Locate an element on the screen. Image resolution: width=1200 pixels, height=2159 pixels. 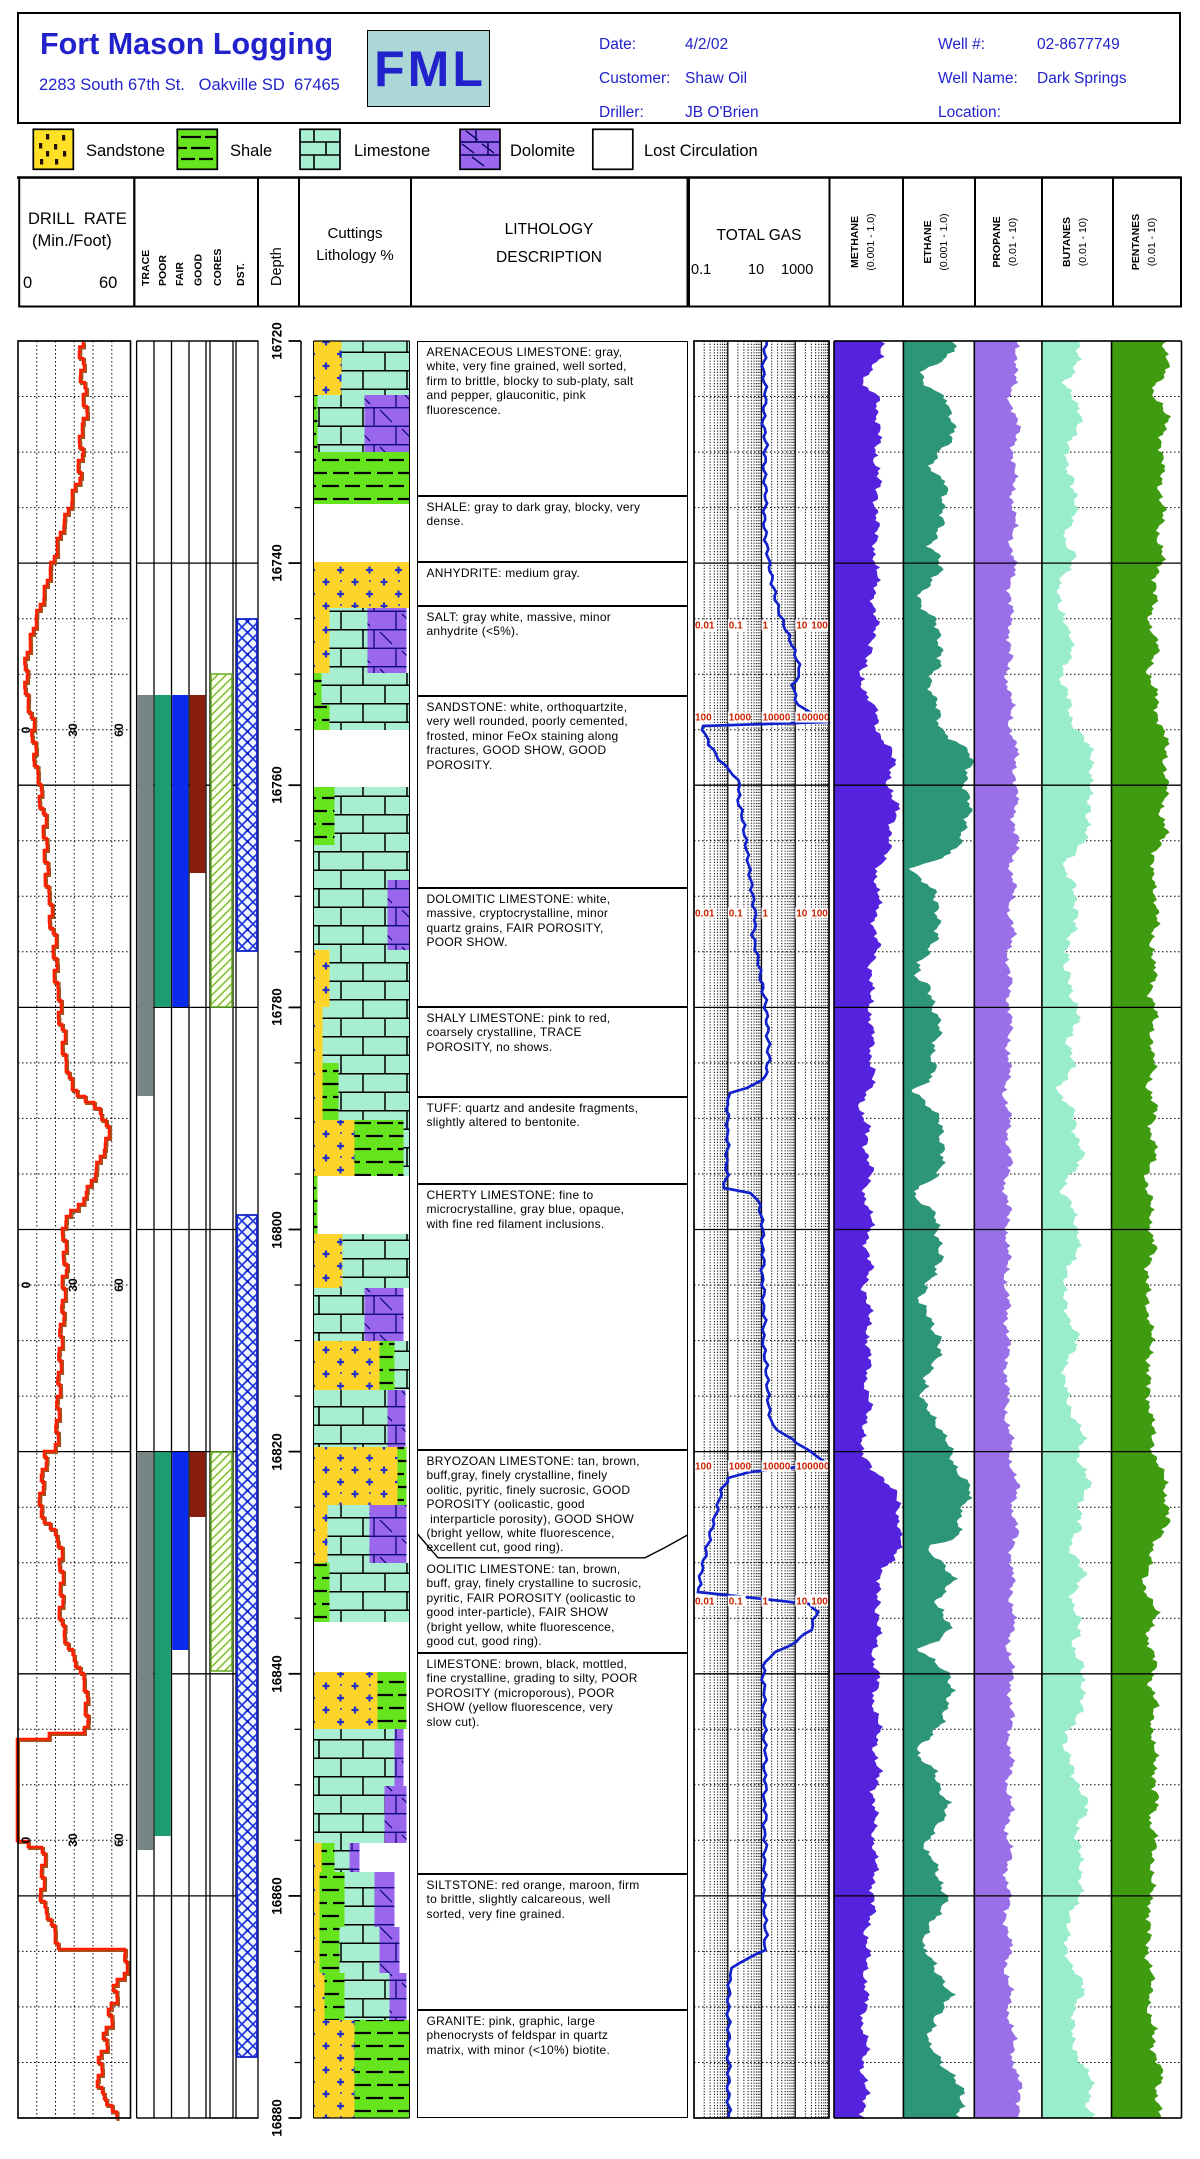
svg-text: POOR is located at coordinates (163, 270).